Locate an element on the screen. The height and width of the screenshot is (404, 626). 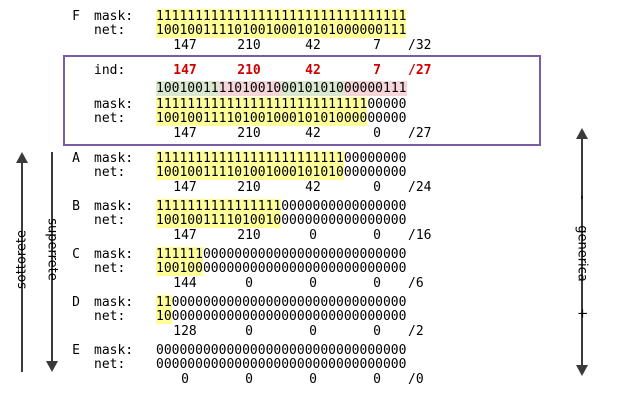
octet-values-row: 147 210 42 7/27 is located at coordinates (366, 71).